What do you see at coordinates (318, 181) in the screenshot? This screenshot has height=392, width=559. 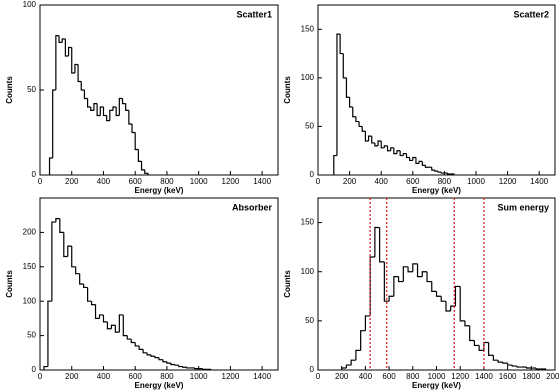 I see `x-tick-label: 0` at bounding box center [318, 181].